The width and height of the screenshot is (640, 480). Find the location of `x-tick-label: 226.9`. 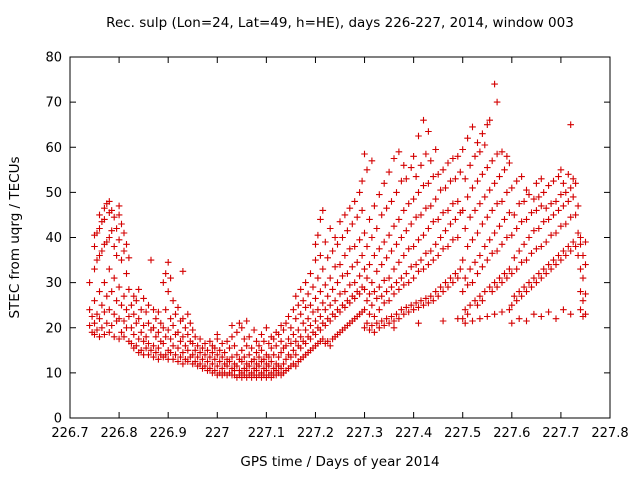

x-tick-label: 226.9 is located at coordinates (168, 433).